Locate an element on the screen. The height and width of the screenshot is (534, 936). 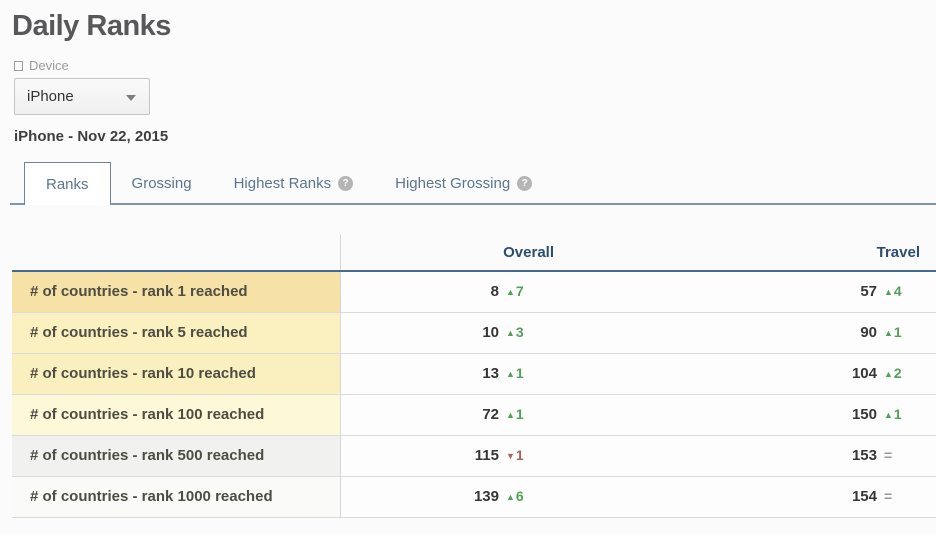
tab-label: Ranks is located at coordinates (67, 184).